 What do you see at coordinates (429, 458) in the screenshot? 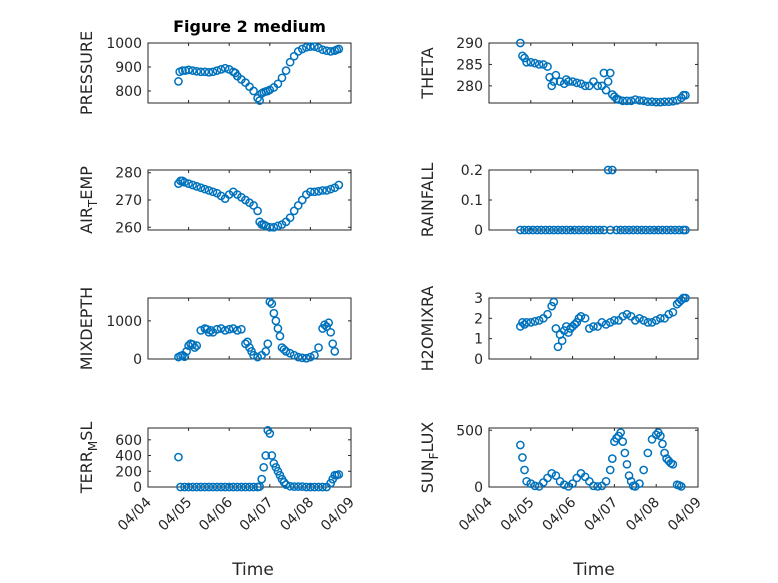
I see `y-axis-label: SUNFLUX` at bounding box center [429, 458].